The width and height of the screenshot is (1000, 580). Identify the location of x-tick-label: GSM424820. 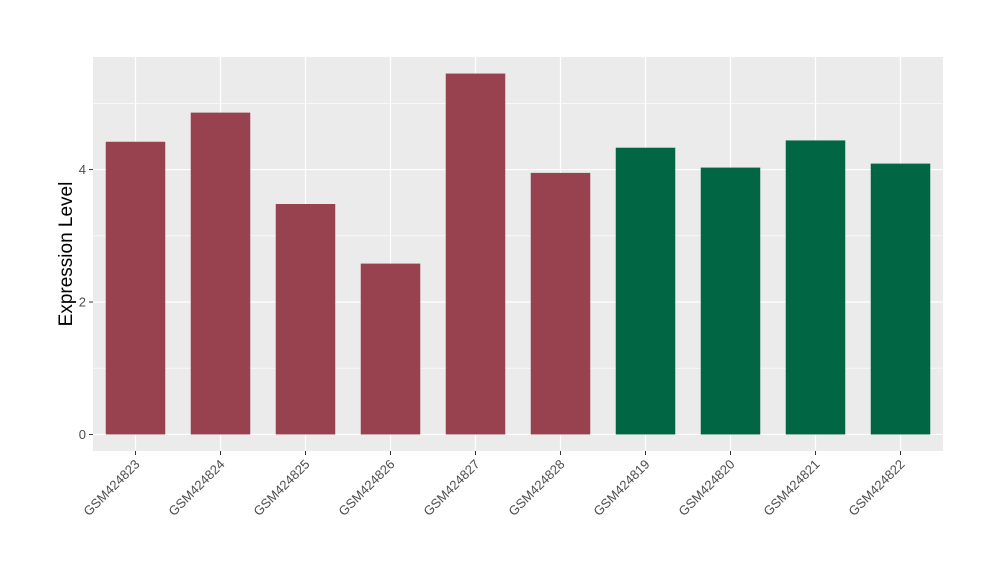
(706, 488).